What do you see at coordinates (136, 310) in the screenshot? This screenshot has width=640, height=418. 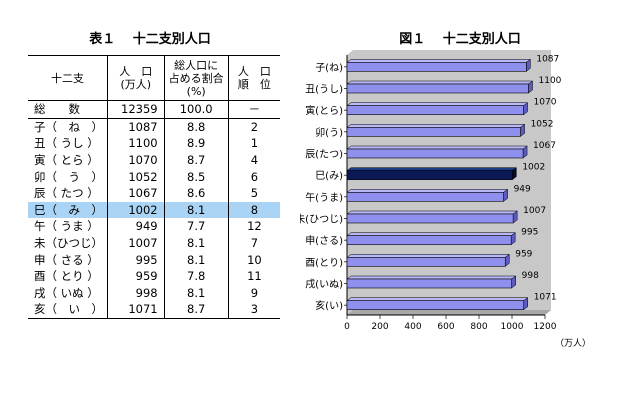 I see `cell-population: 1071` at bounding box center [136, 310].